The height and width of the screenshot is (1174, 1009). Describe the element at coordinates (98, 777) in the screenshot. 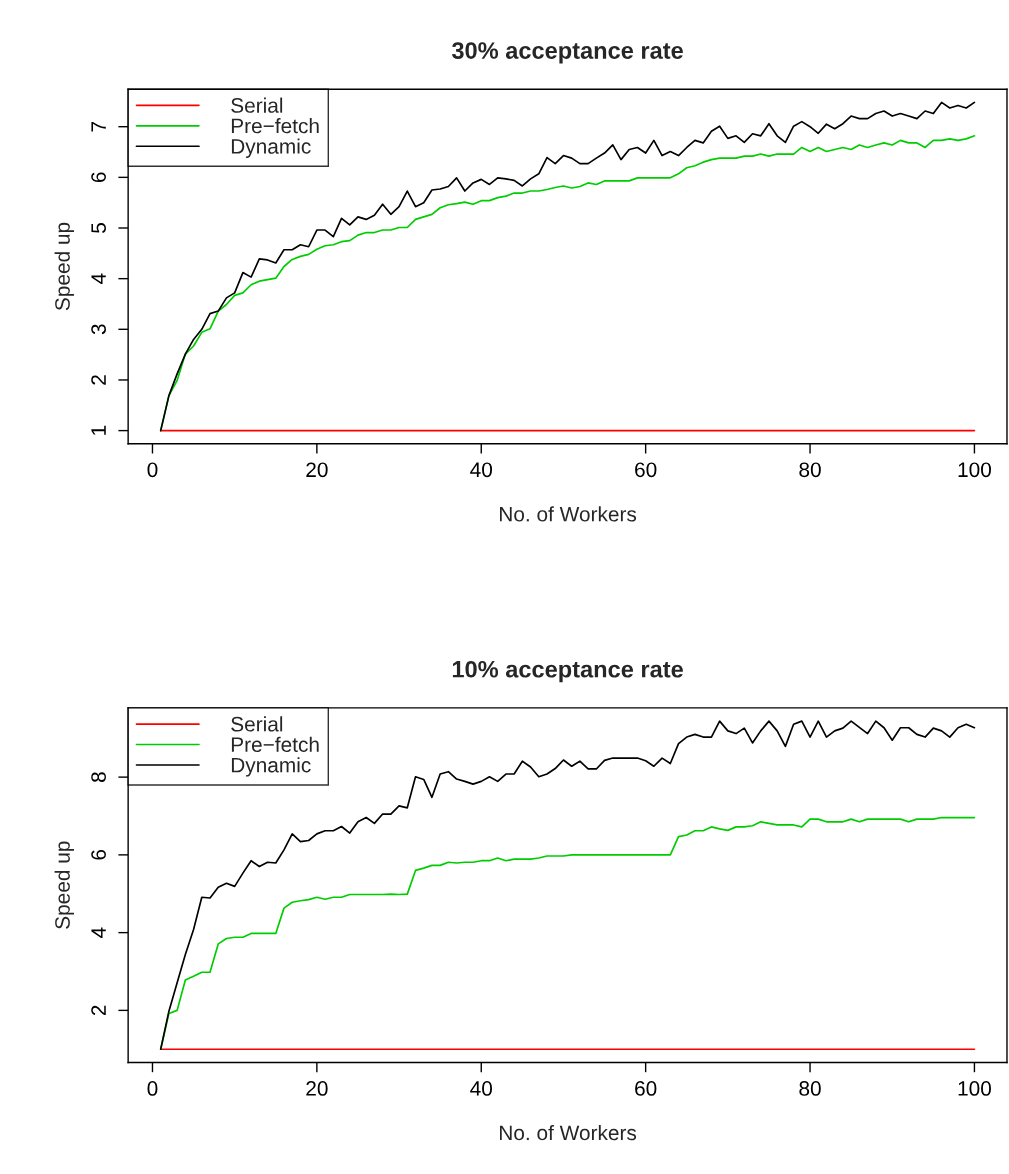

I see `y-tick-label: 8` at that location.